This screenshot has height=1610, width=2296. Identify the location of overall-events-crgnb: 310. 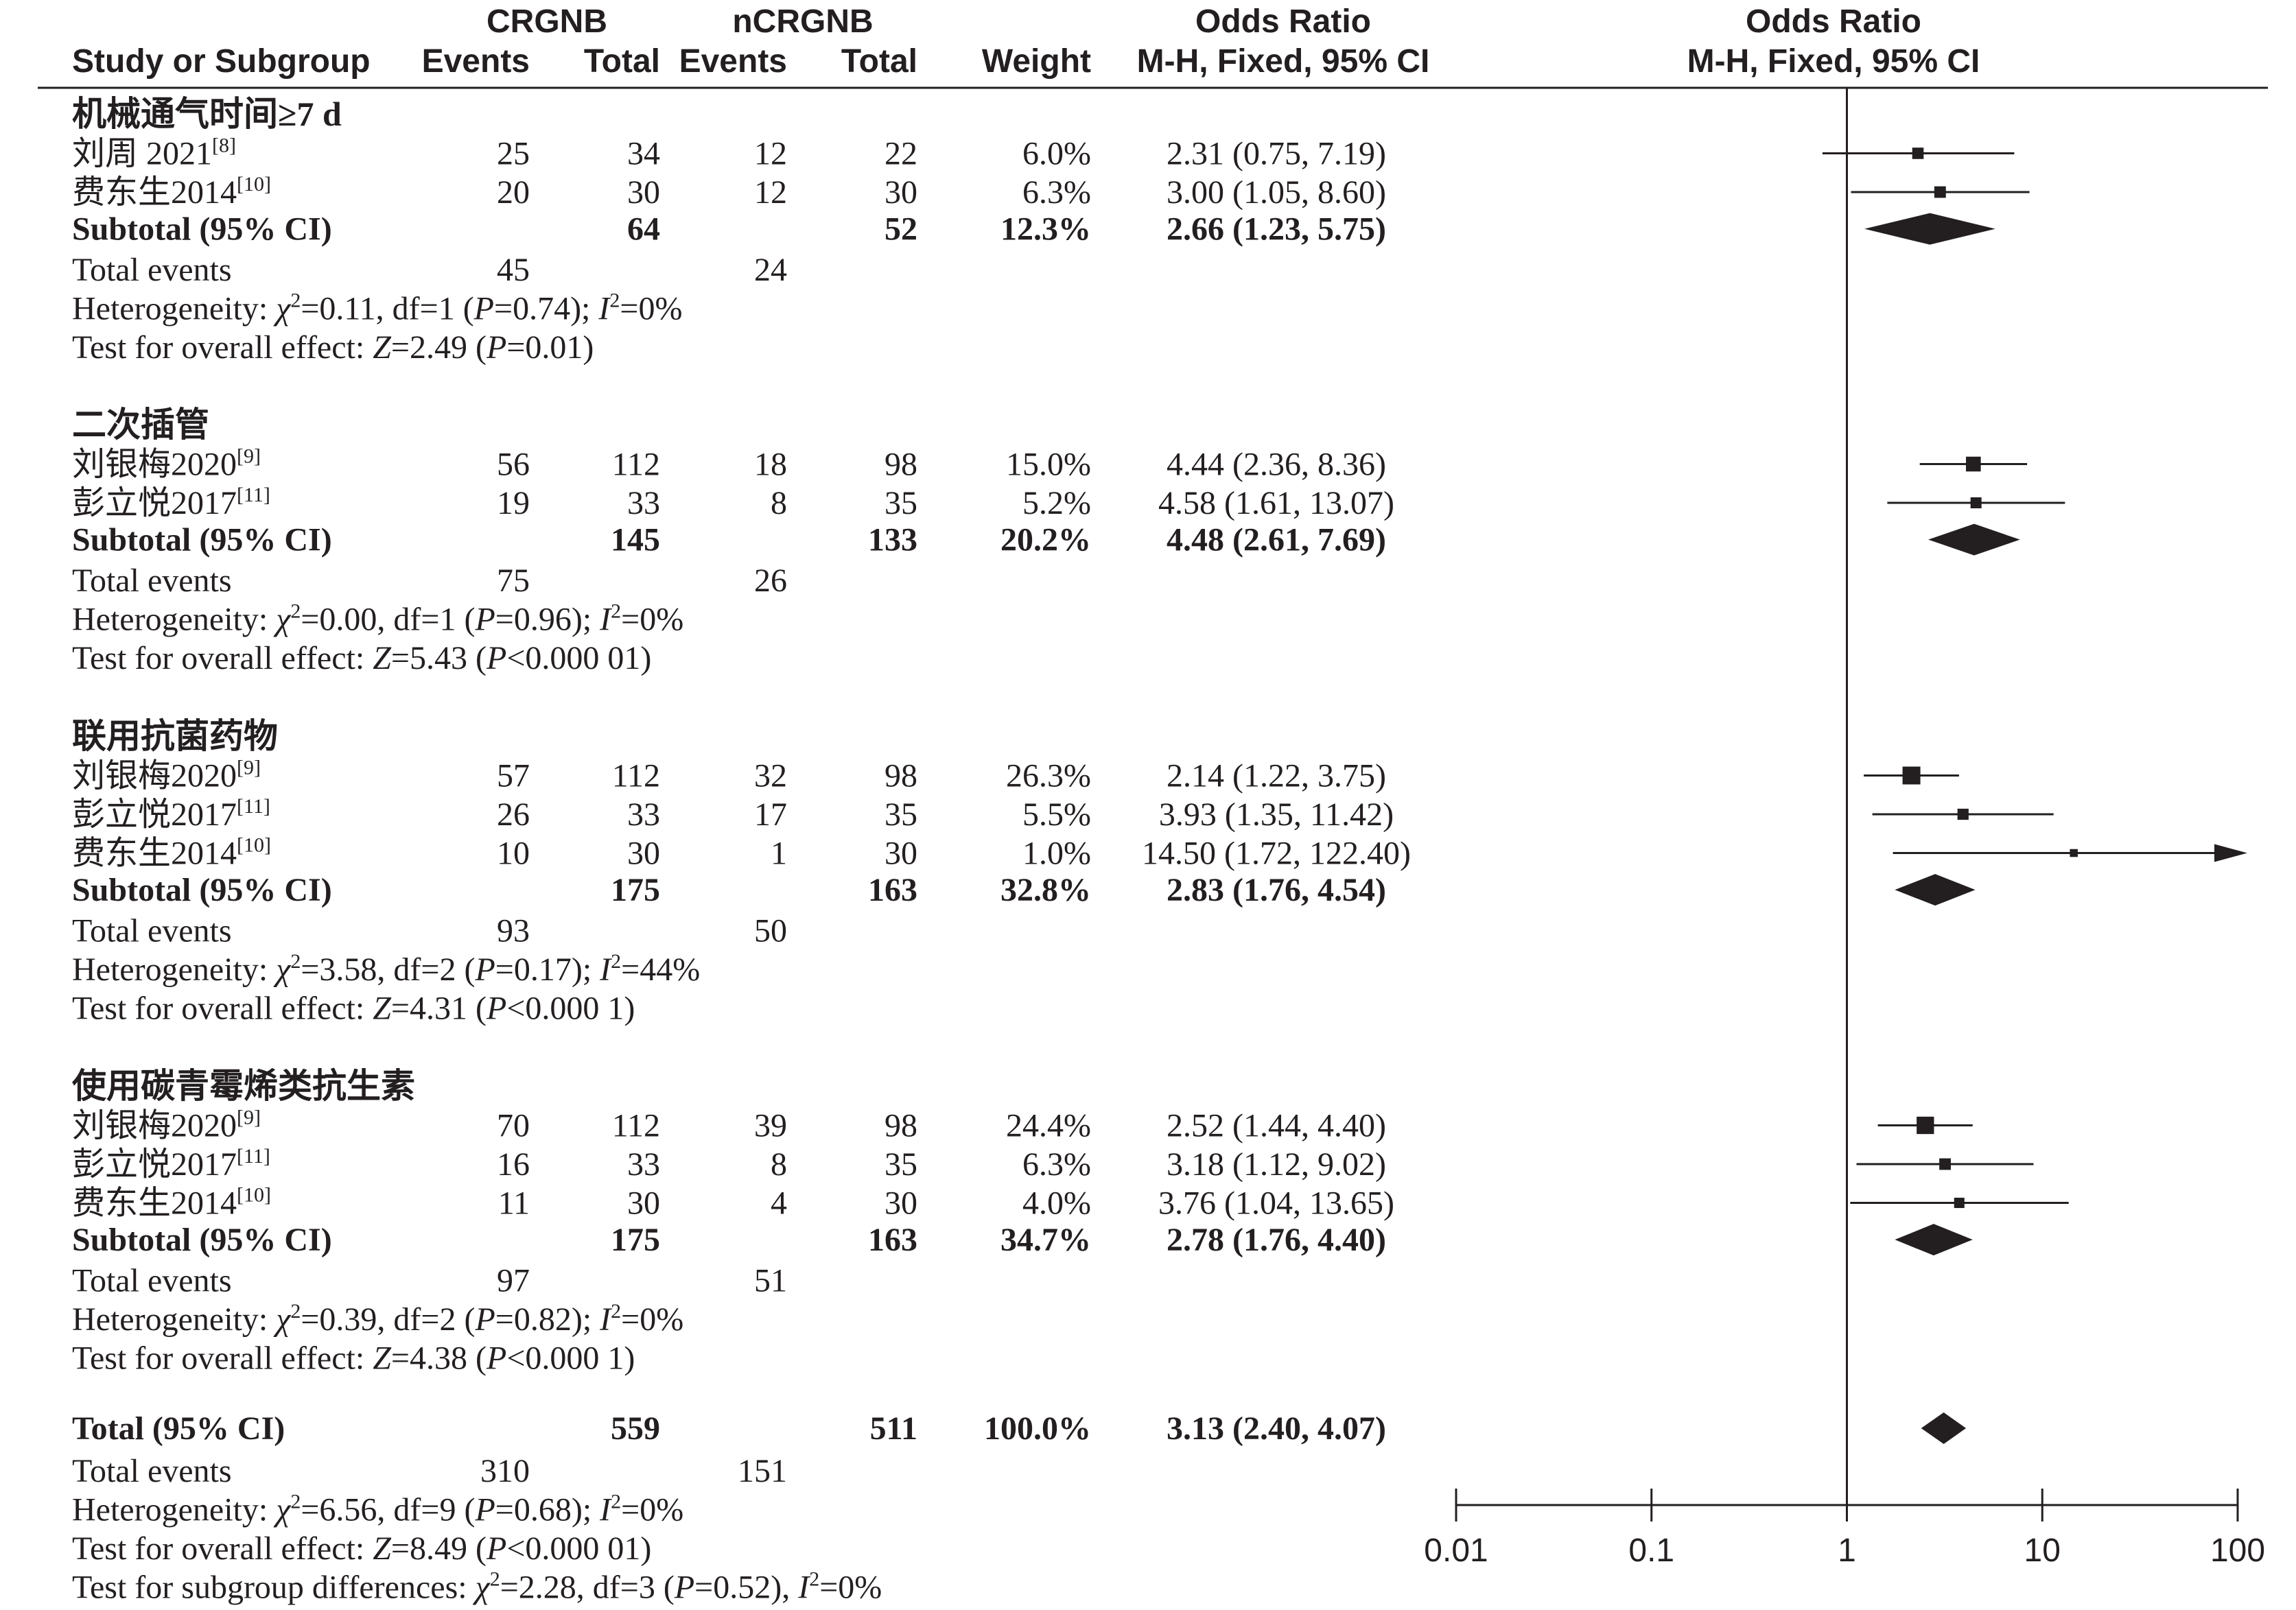
(505, 1471).